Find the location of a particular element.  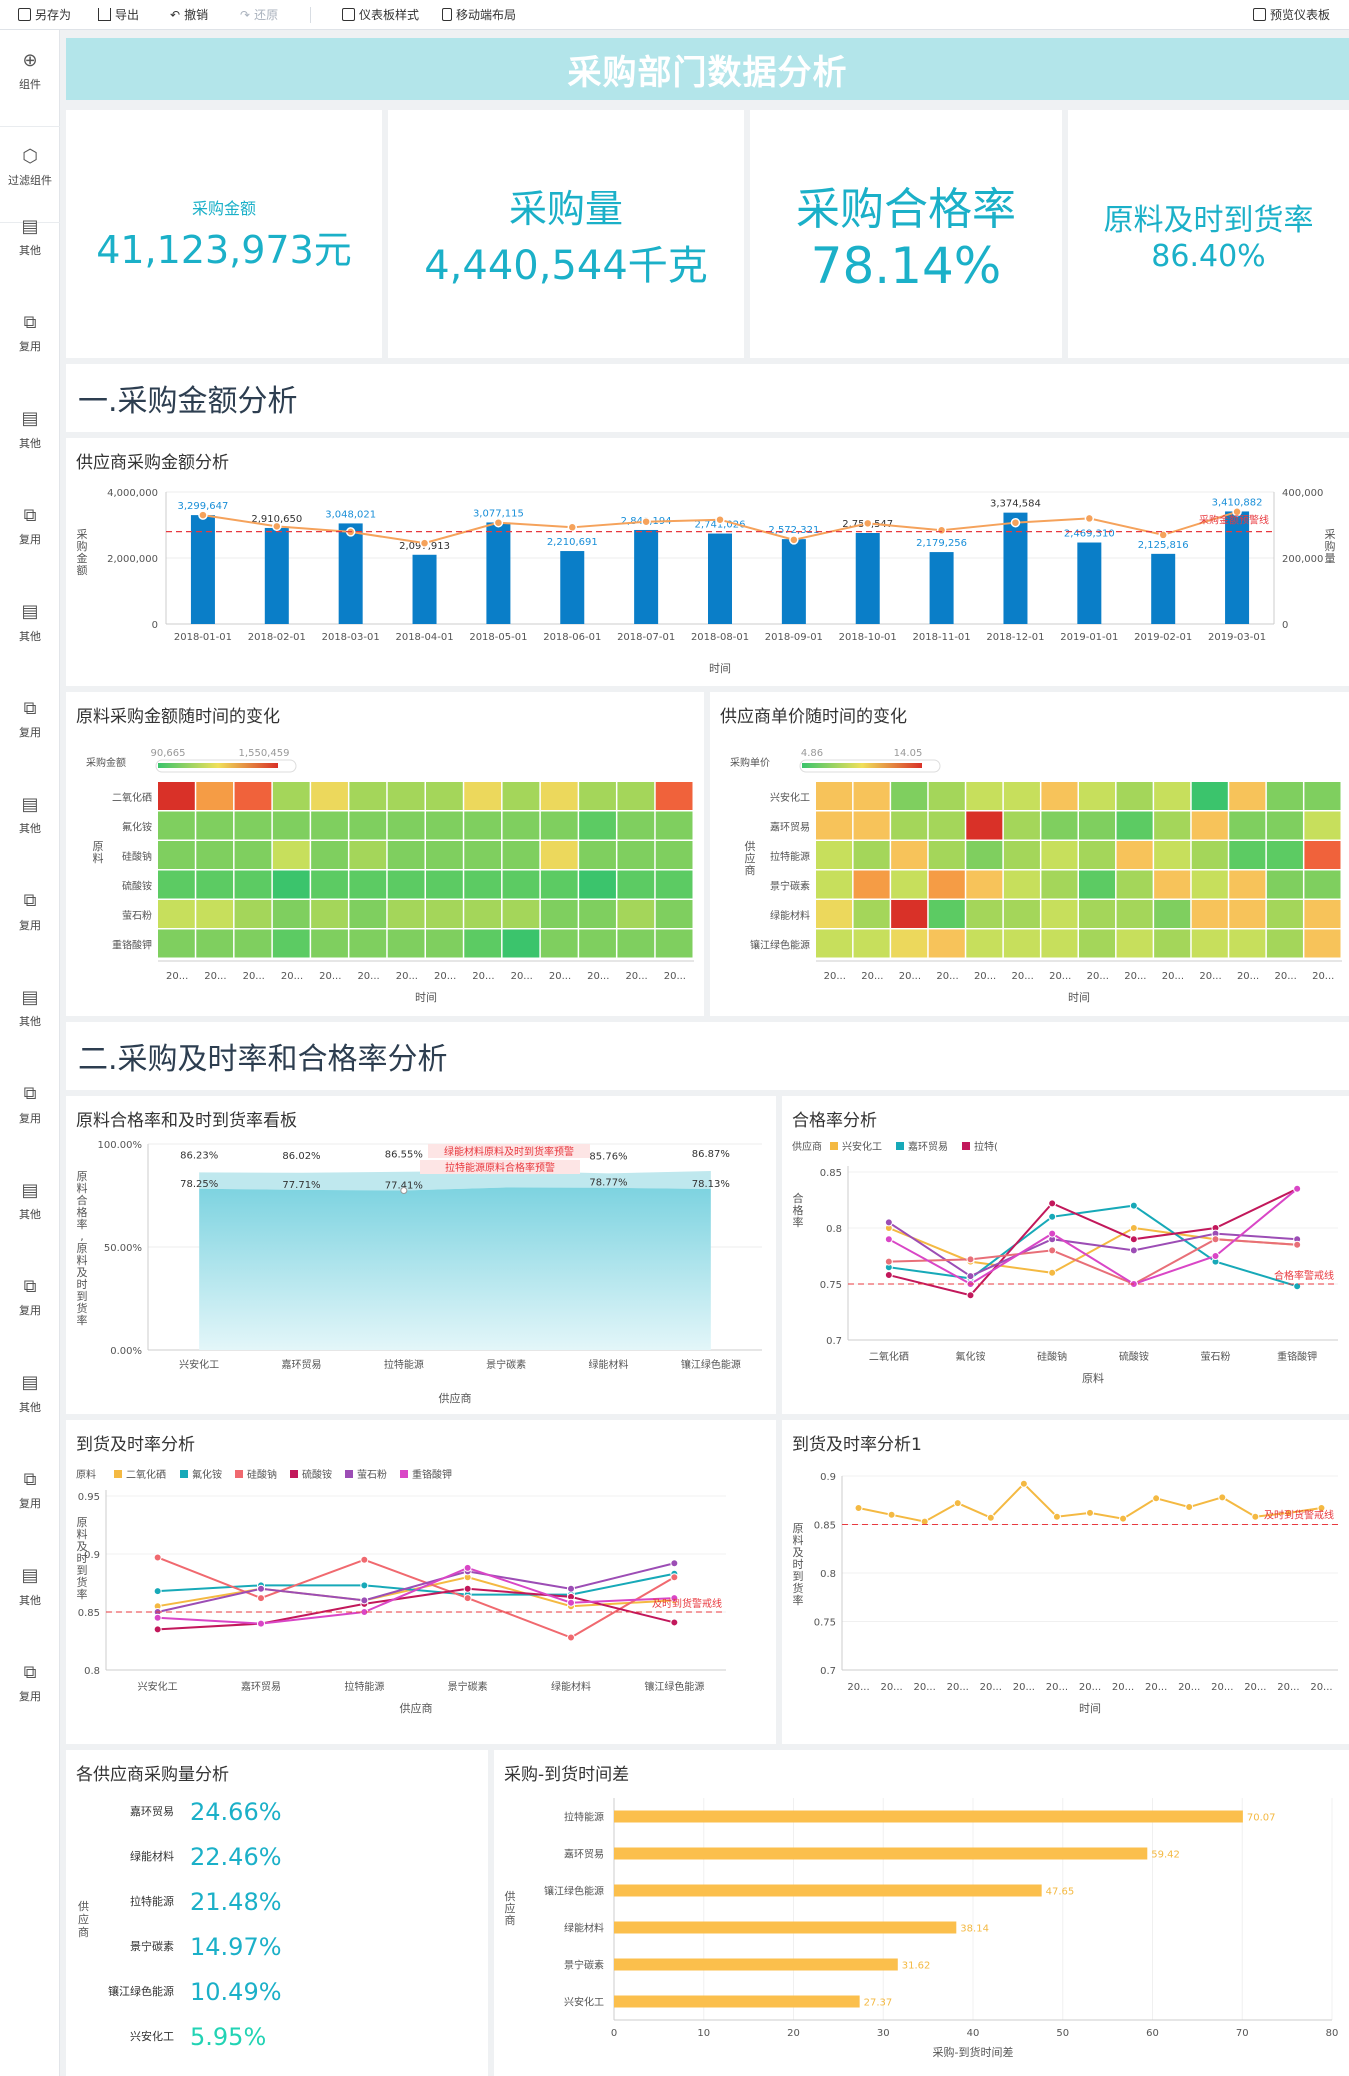

sidebar-item-6: ▤ 其他 is located at coordinates (30, 623).